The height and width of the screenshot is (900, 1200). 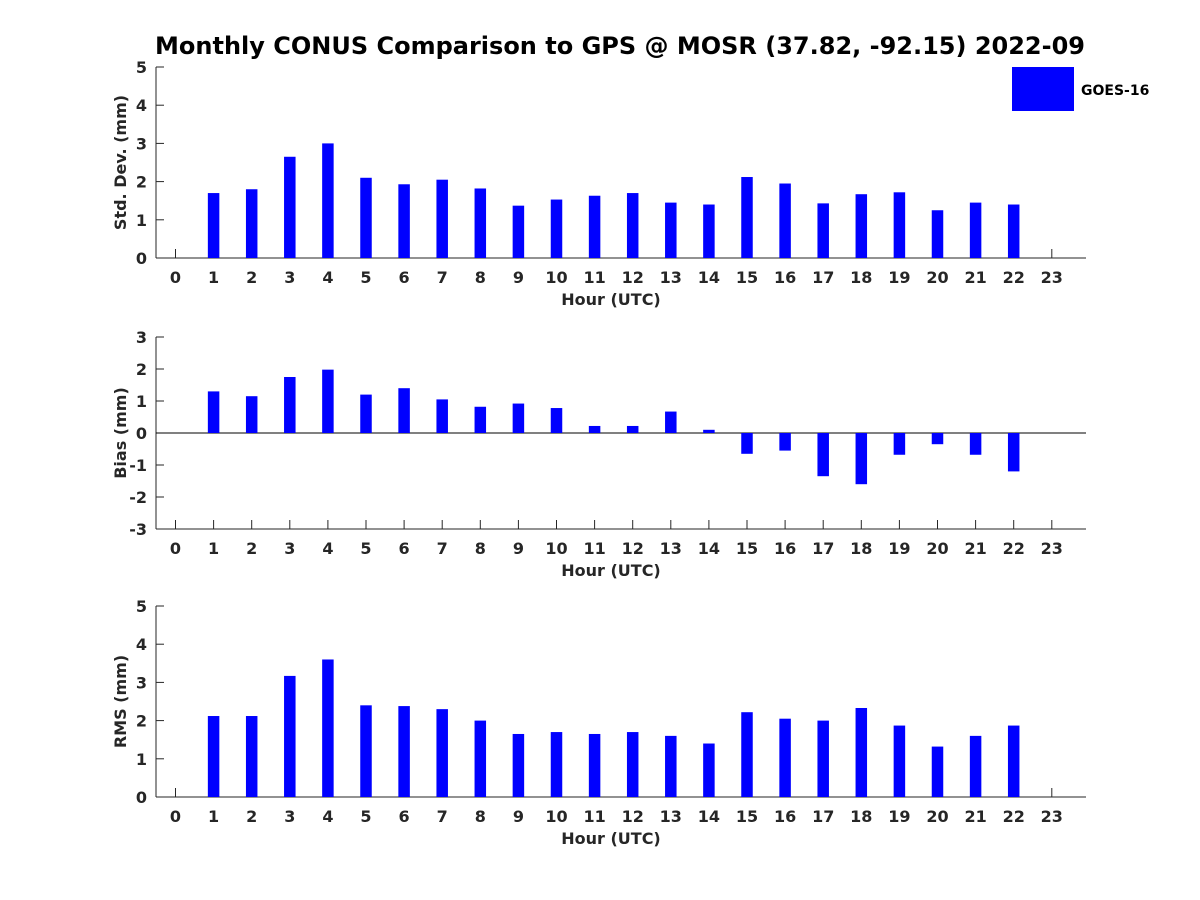 What do you see at coordinates (251, 548) in the screenshot?
I see `x-tick-label: 2` at bounding box center [251, 548].